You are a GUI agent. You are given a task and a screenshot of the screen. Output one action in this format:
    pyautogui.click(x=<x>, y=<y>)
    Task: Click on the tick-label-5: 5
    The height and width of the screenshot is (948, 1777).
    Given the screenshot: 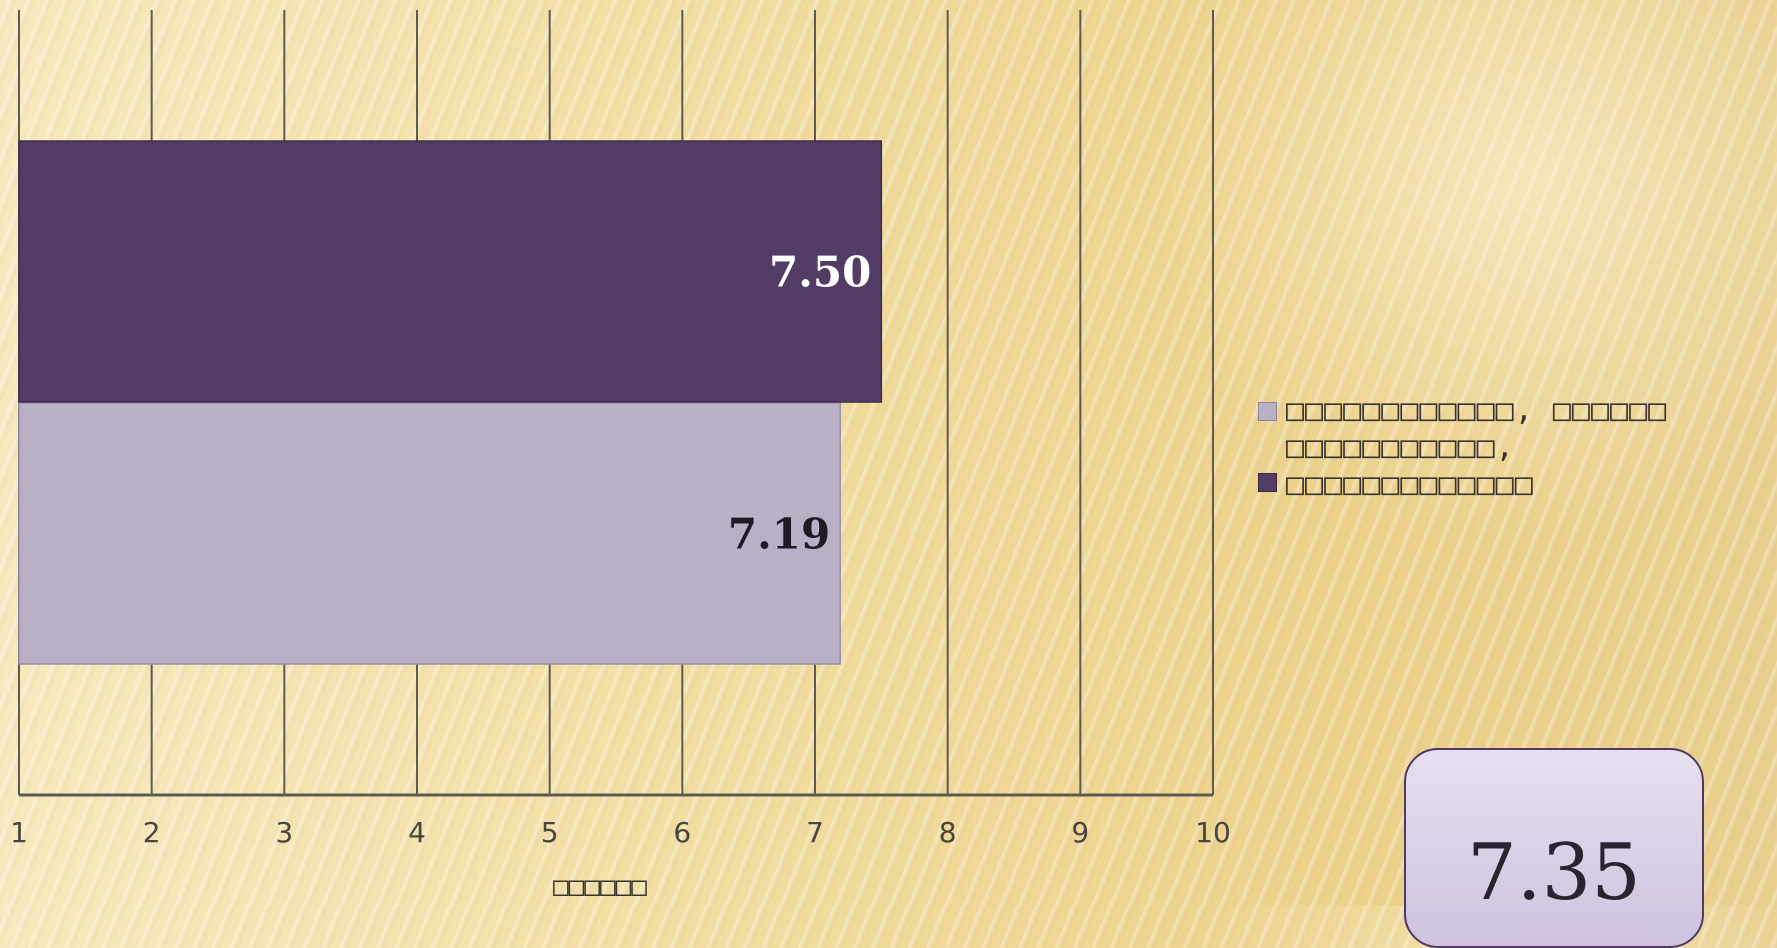 What is the action you would take?
    pyautogui.click(x=550, y=832)
    